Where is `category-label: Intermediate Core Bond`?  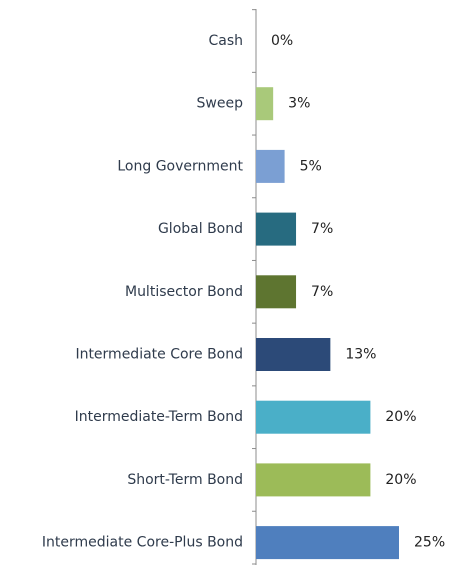
category-label: Intermediate Core Bond is located at coordinates (159, 355).